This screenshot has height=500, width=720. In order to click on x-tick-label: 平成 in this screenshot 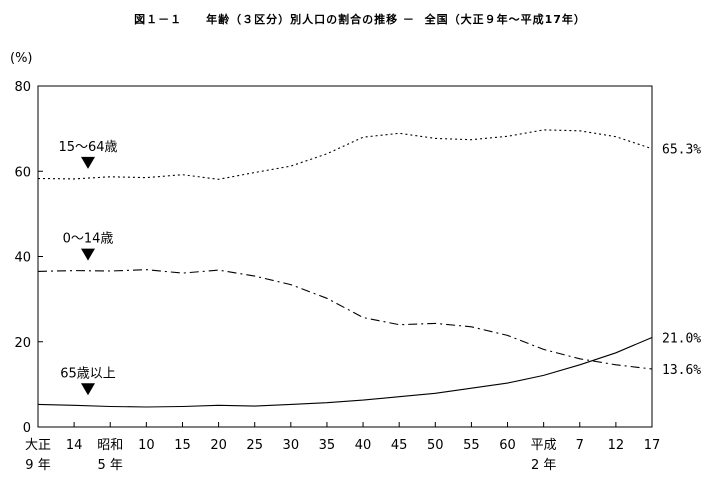, I will do `click(544, 445)`.